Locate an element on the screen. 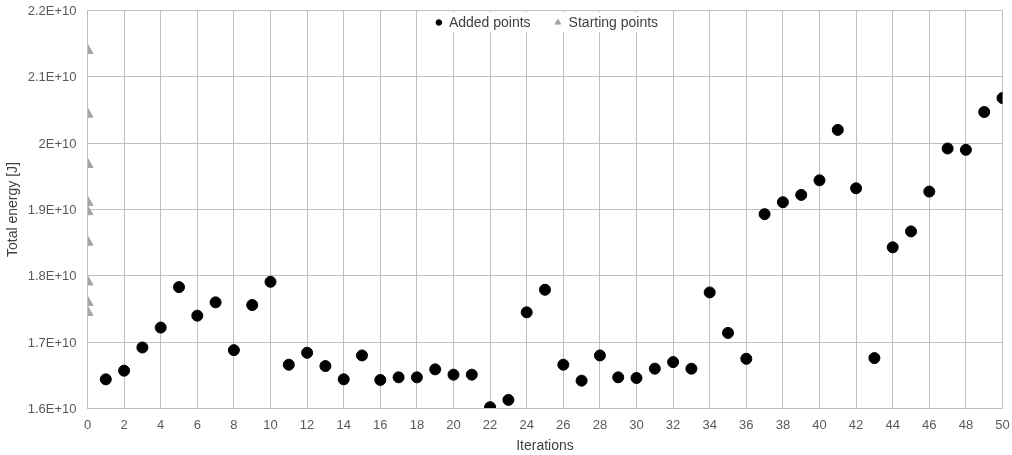 The image size is (1012, 455). x-tick-label: 32 is located at coordinates (673, 424).